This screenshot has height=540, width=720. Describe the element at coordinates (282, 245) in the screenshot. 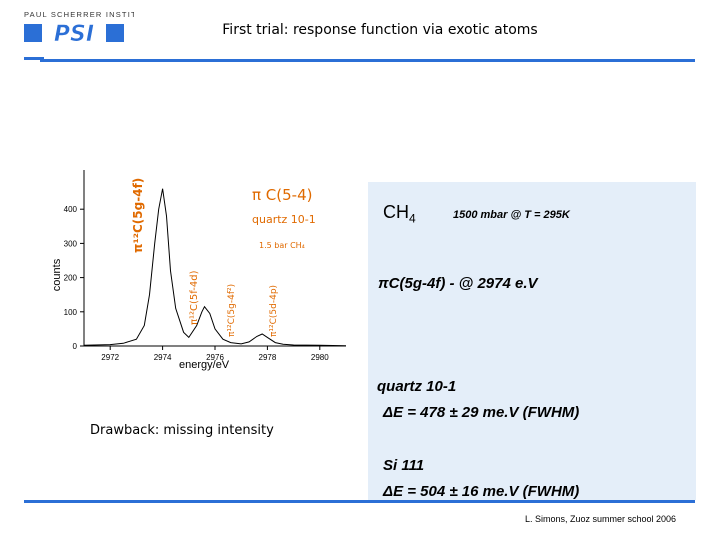

I see `legend-line-3: 1.5 bar CH₄` at that location.